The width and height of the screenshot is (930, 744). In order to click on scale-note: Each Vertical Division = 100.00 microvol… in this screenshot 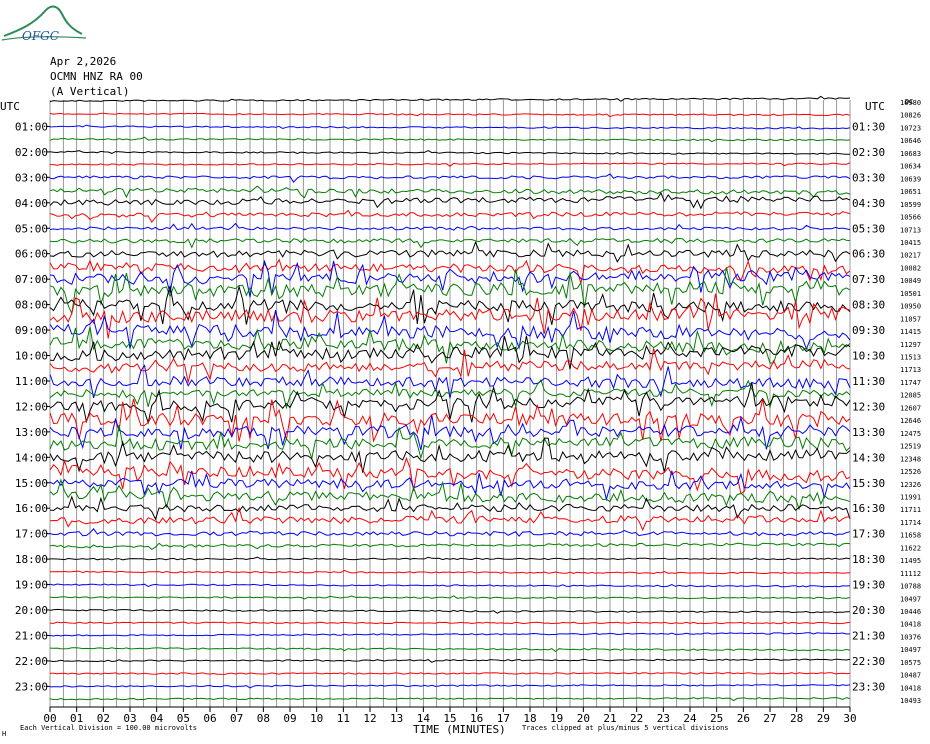, I will do `click(109, 728)`.